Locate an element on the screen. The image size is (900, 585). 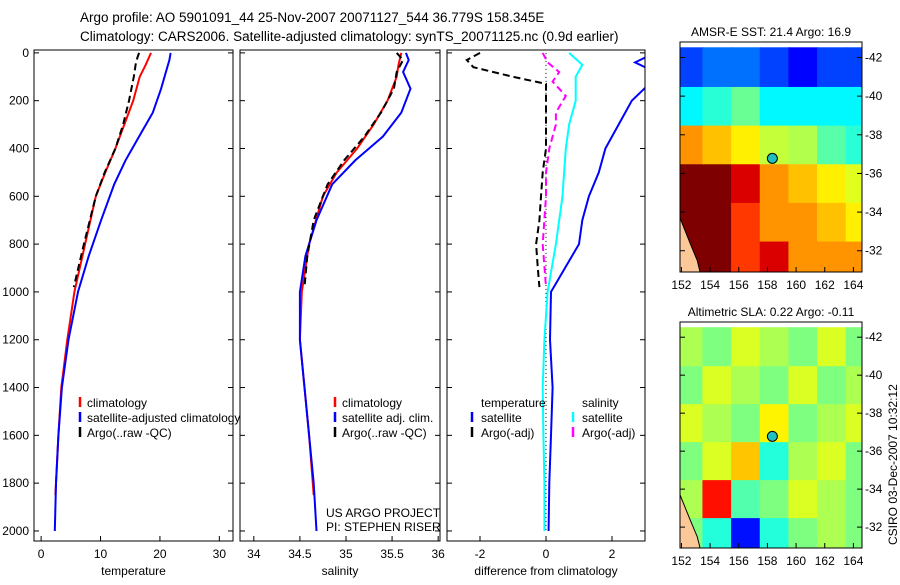
x-tick-label: 34 is located at coordinates (254, 554).